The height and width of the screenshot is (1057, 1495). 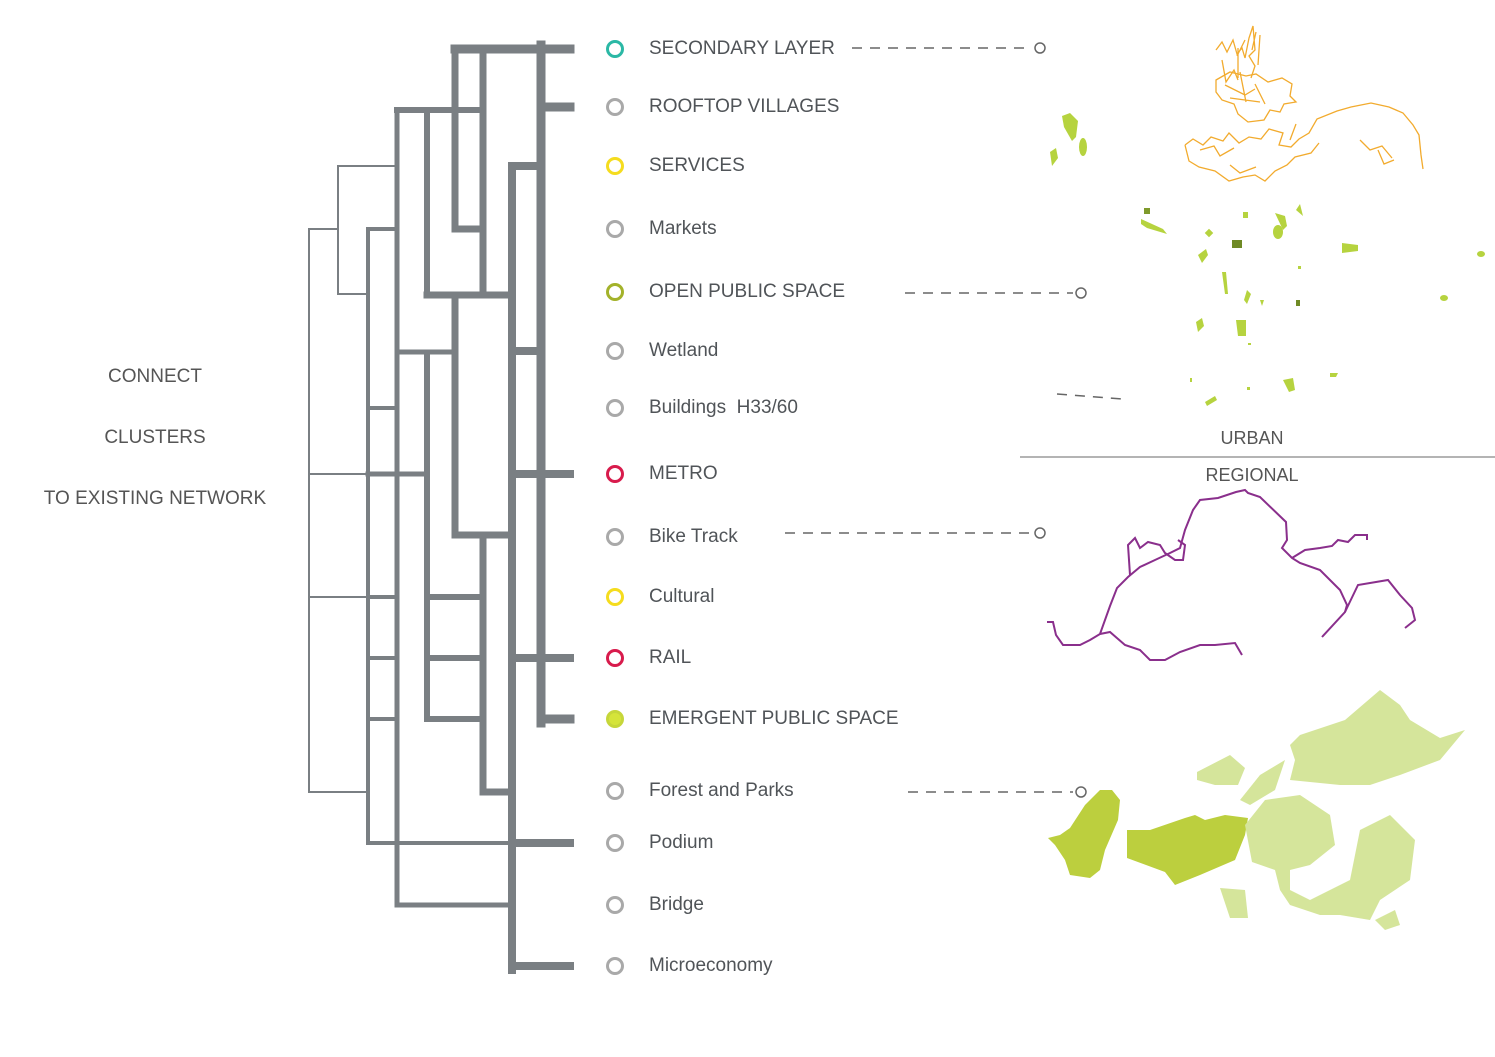 What do you see at coordinates (676, 904) in the screenshot?
I see `legend-item-label: Bridge` at bounding box center [676, 904].